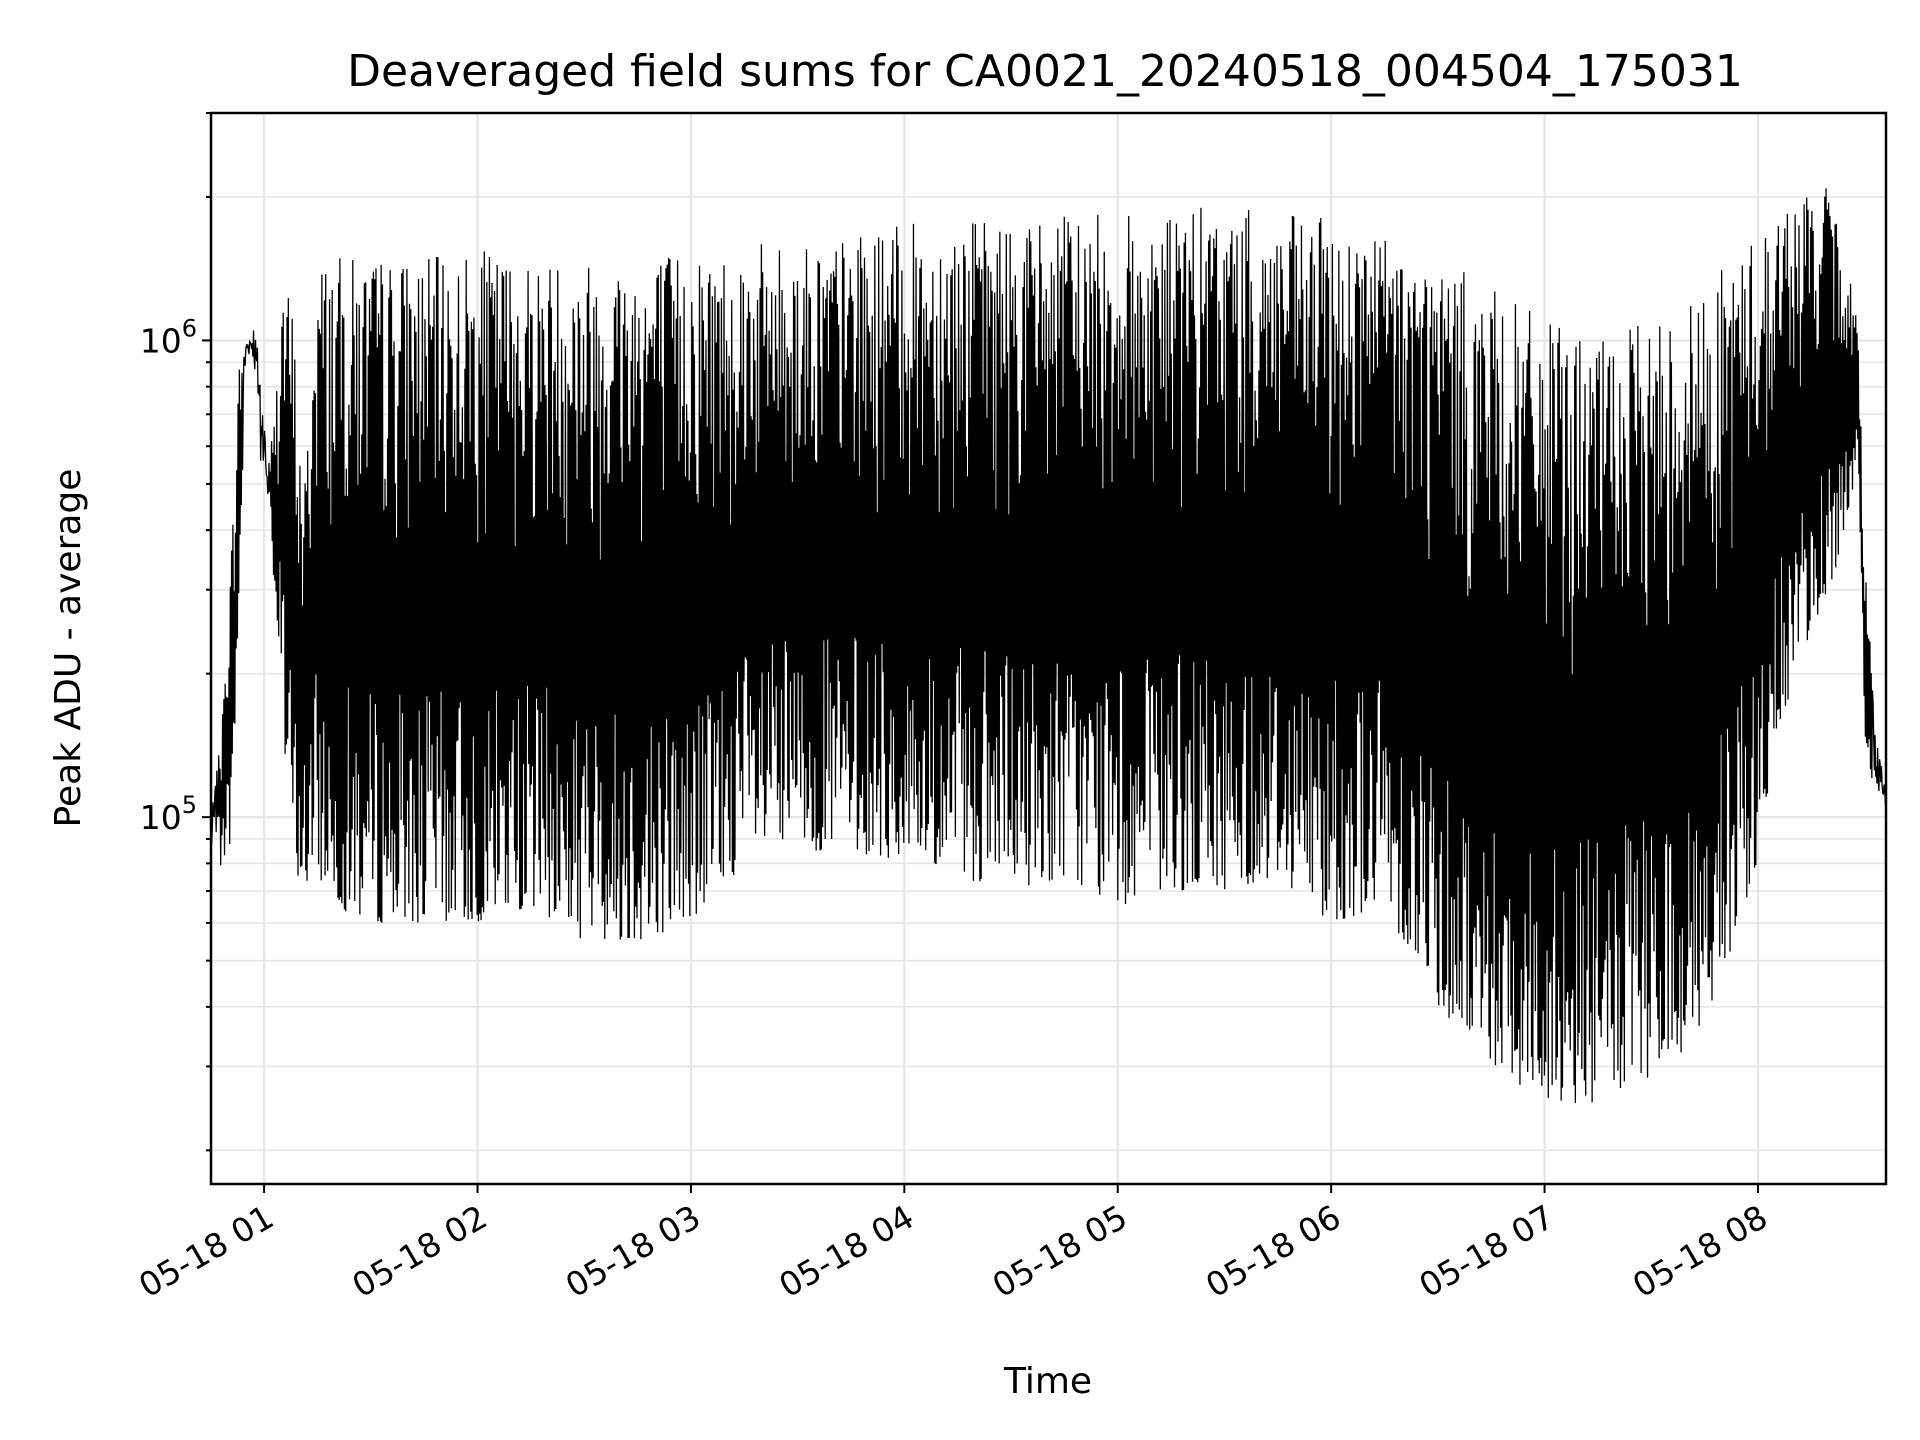 This screenshot has width=1920, height=1440. Describe the element at coordinates (1700, 1251) in the screenshot. I see `x-tick-label: 05-18 08` at that location.